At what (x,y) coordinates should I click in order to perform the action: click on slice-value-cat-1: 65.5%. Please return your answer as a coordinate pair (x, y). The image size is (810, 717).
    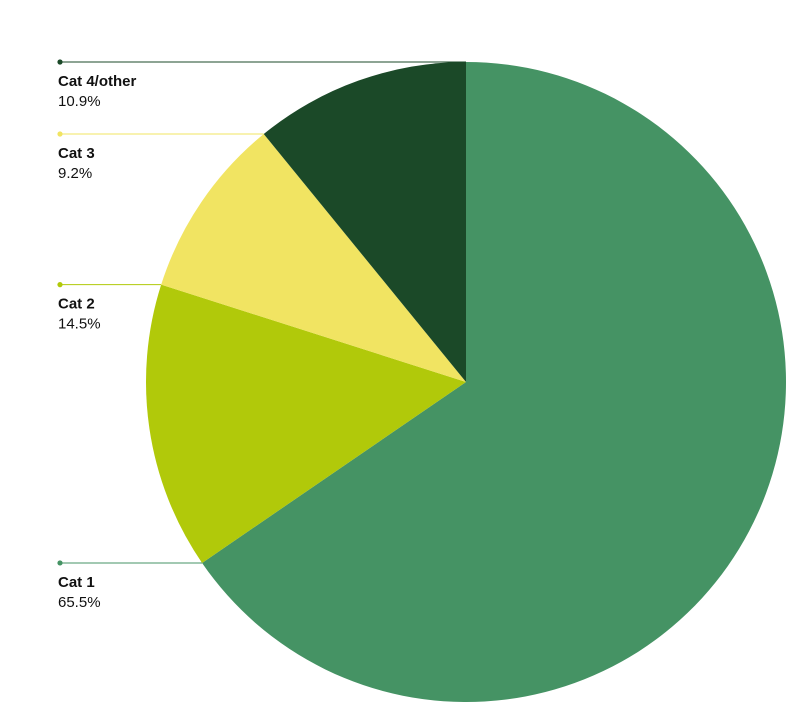
    Looking at the image, I should click on (79, 602).